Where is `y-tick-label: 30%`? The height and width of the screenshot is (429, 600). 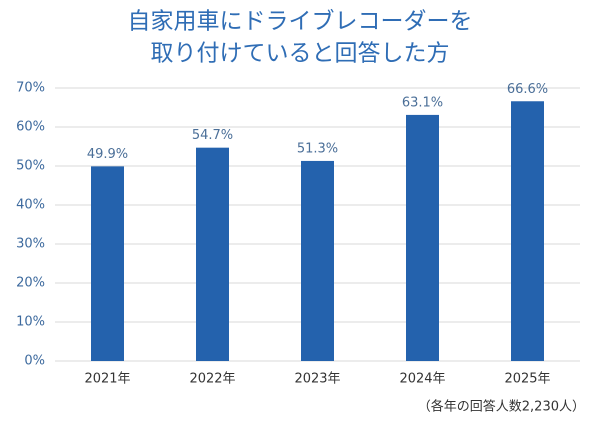
y-tick-label: 30% is located at coordinates (30, 244).